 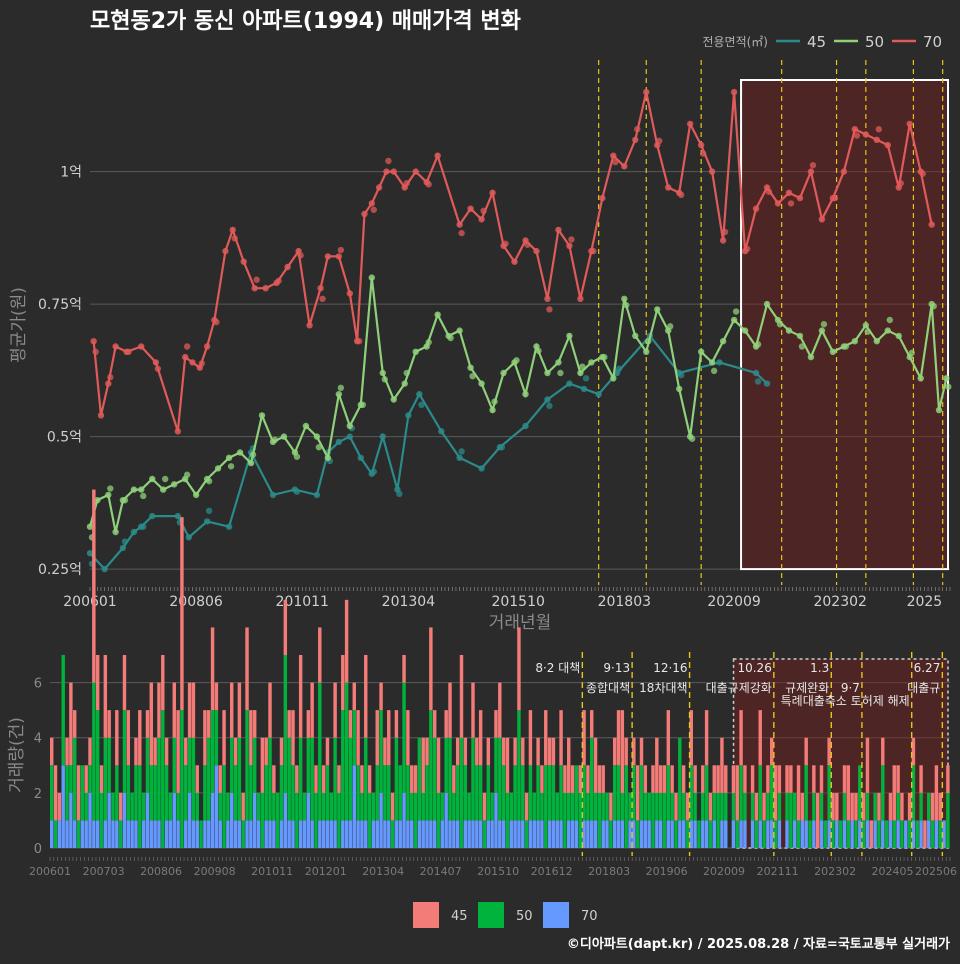 I want to click on event-label-name: 종합대책, so click(x=608, y=687).